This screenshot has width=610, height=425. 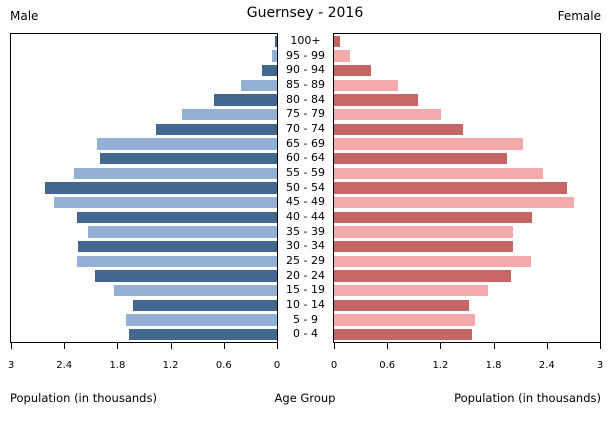 I want to click on female-axis-caption: Population (in thousands), so click(x=527, y=398).